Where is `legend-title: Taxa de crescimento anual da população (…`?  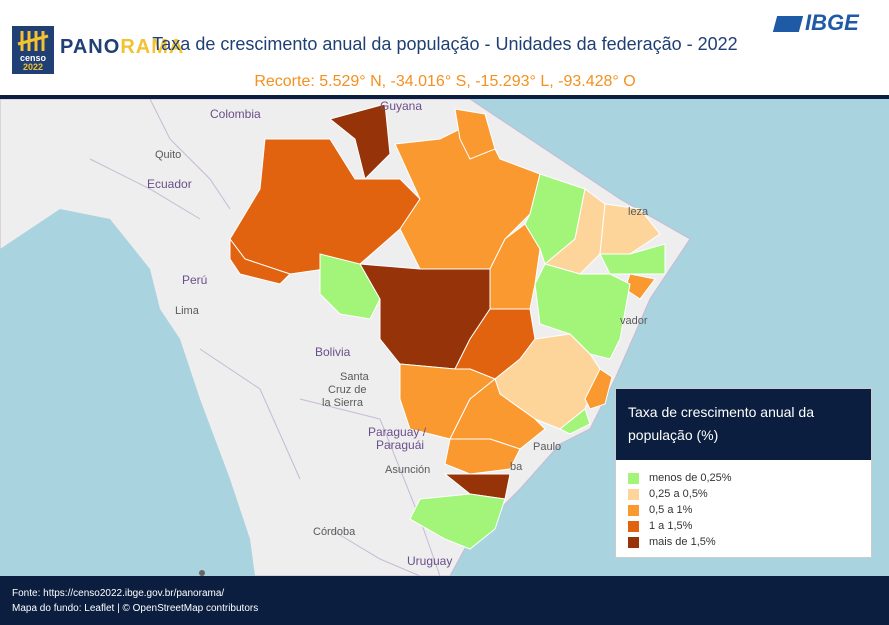
legend-title: Taxa de crescimento anual da população (… is located at coordinates (743, 424).